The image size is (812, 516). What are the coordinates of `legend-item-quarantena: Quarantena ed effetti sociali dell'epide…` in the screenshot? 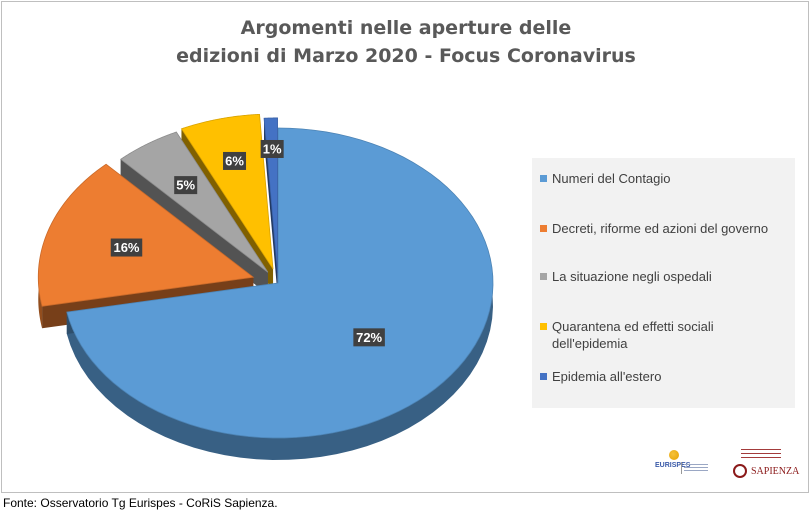 It's located at (642, 335).